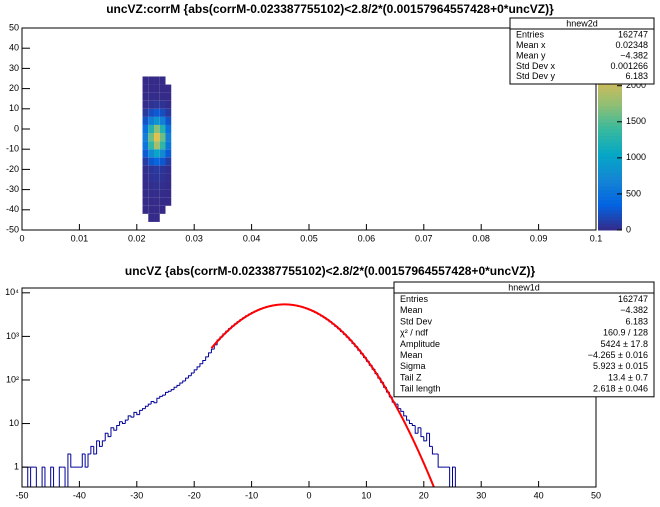  I want to click on stats-value: 6.183, so click(636, 321).